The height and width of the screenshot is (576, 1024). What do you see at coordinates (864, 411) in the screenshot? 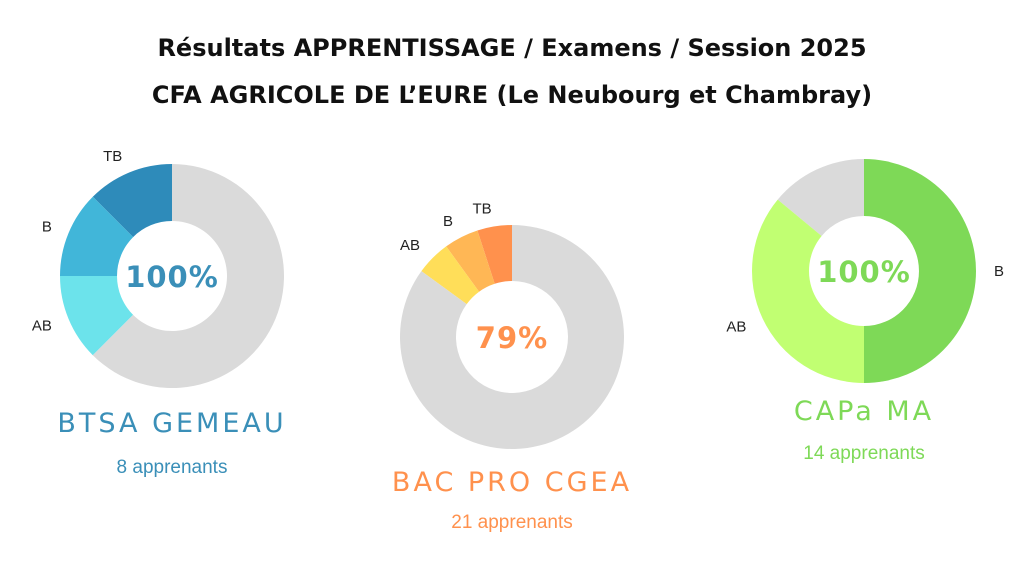
I see `chart-name-capa: CAPa MA` at bounding box center [864, 411].